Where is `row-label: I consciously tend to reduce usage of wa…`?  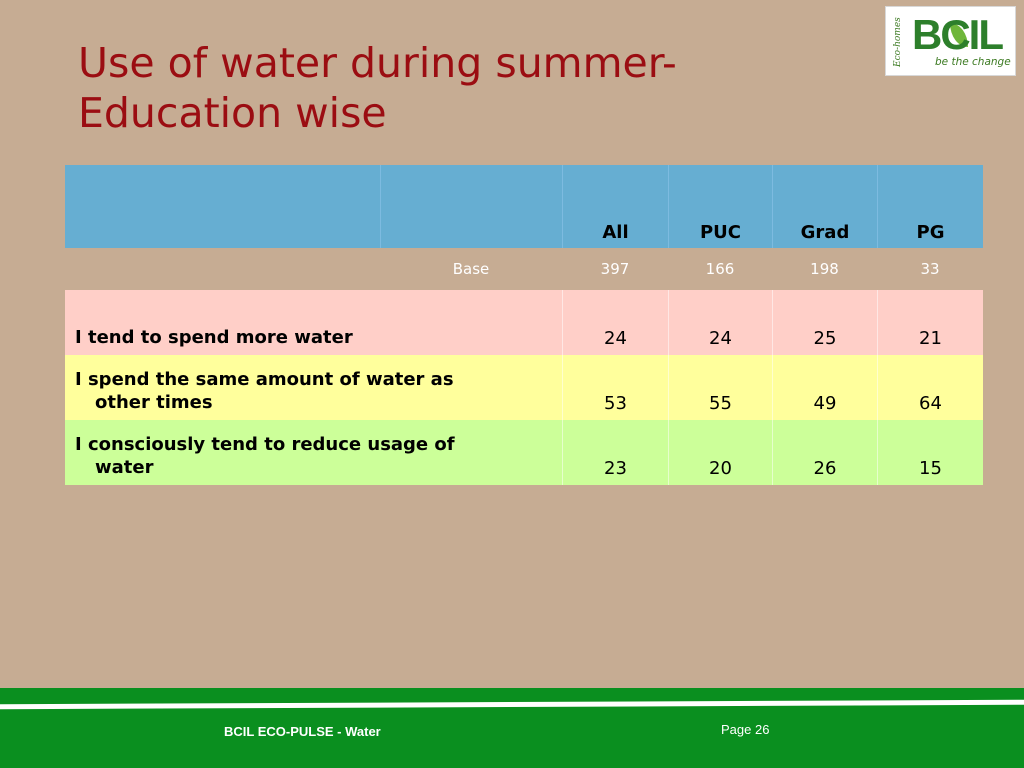 row-label: I consciously tend to reduce usage of wa… is located at coordinates (313, 452).